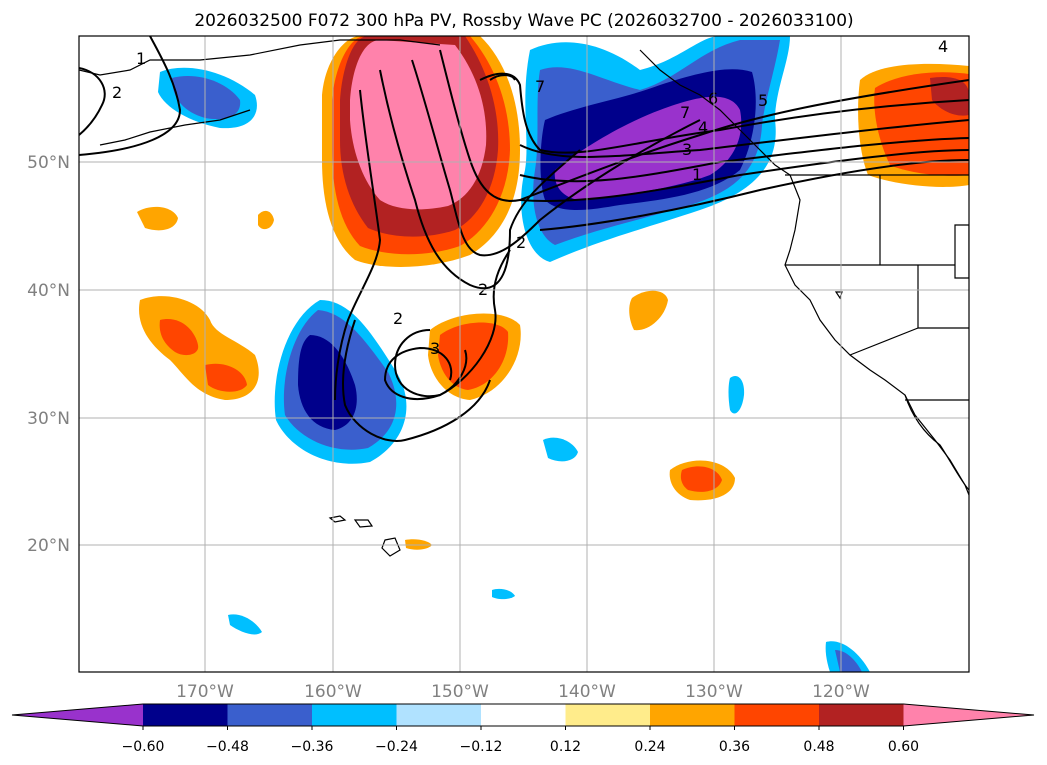 The height and width of the screenshot is (765, 1047). Describe the element at coordinates (48, 546) in the screenshot. I see `lat-label: 20°N` at that location.